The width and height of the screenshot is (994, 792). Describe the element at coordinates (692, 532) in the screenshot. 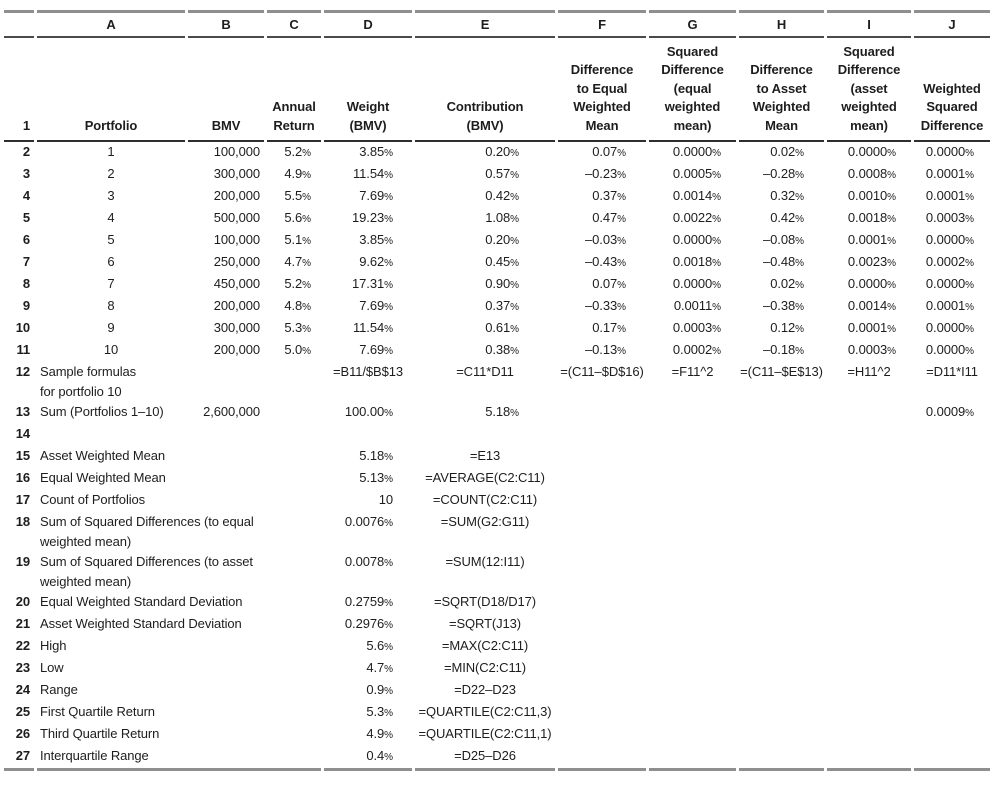

I see `cell-G18` at that location.